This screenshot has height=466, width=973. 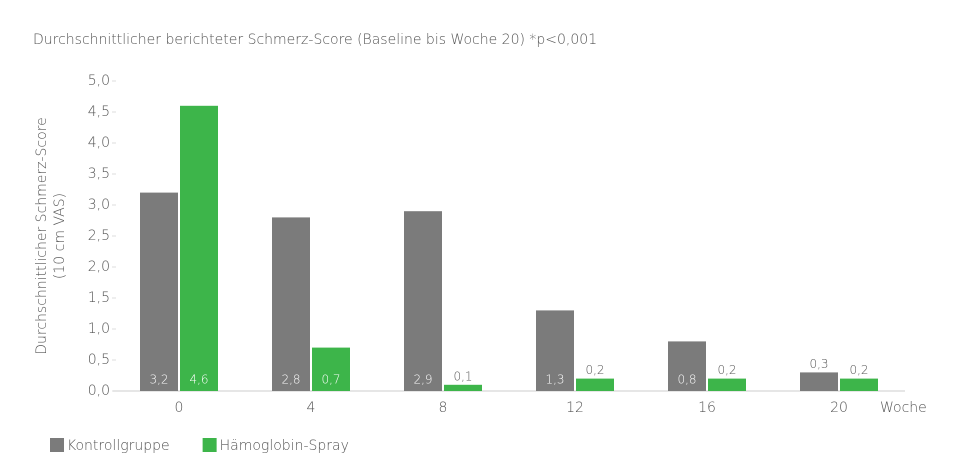 I want to click on x-tick-label: 0, so click(x=179, y=408).